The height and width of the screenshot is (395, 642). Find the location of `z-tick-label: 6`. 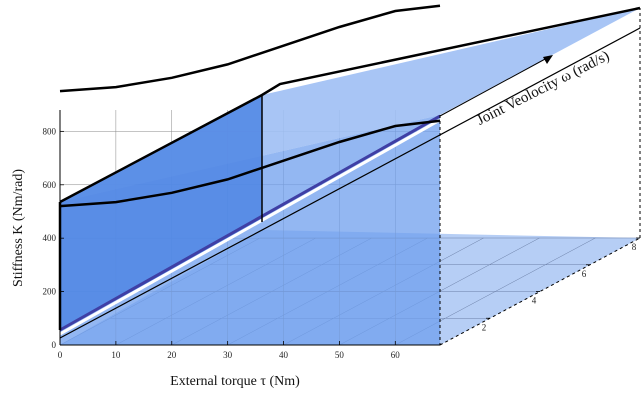

z-tick-label: 6 is located at coordinates (584, 274).